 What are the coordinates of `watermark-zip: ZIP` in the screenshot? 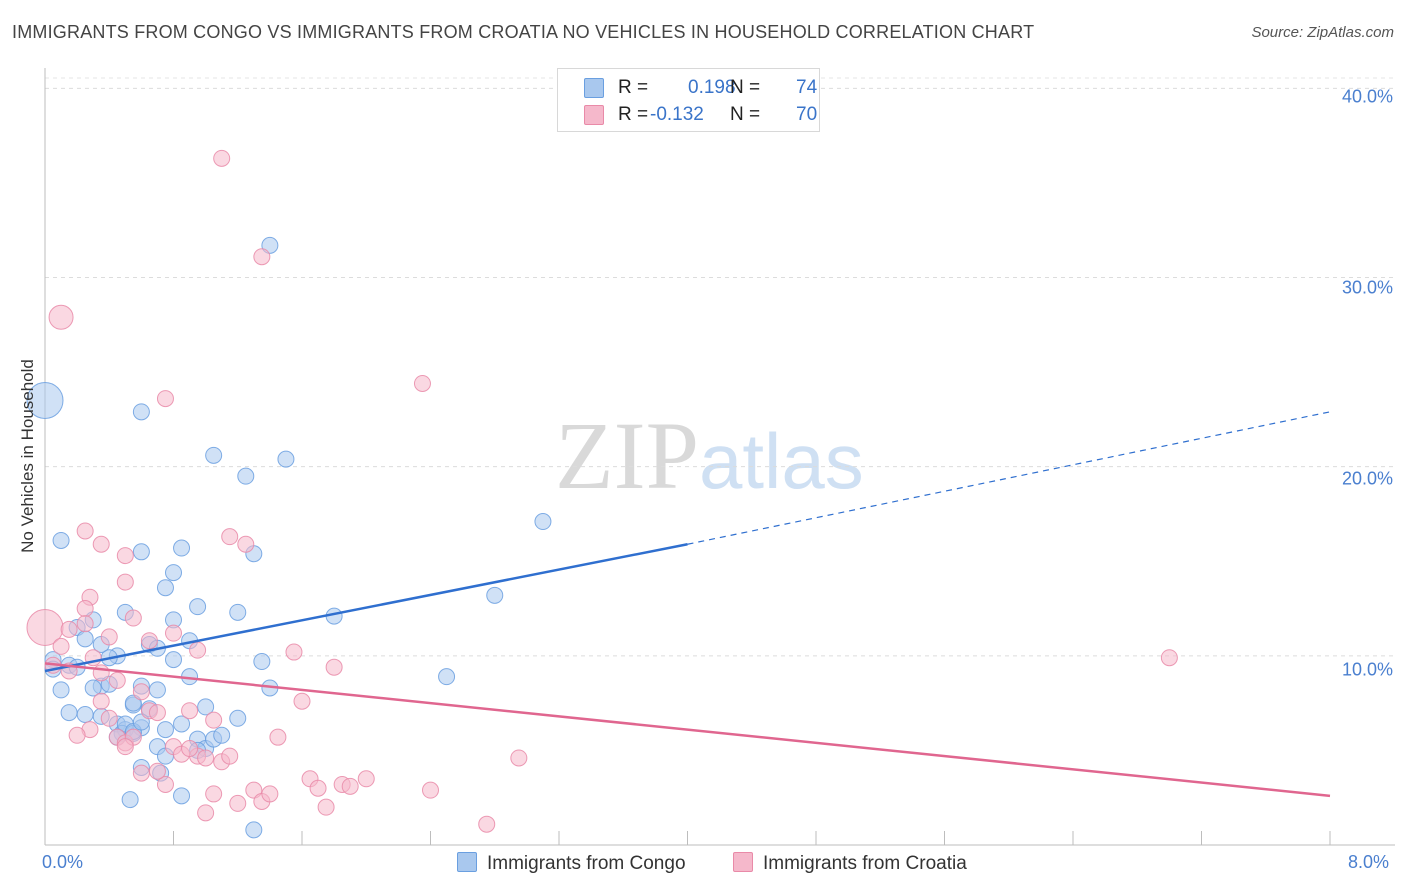 It's located at (627, 455).